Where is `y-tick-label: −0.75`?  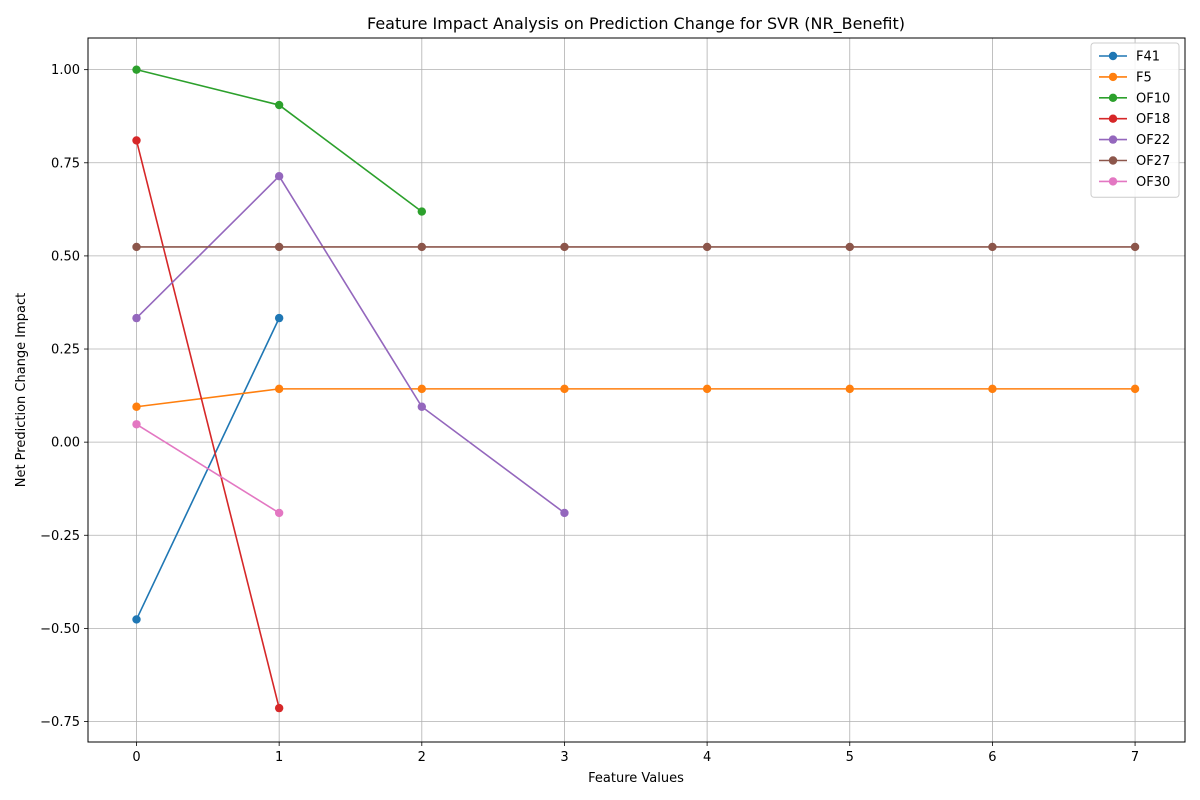
y-tick-label: −0.75 is located at coordinates (60, 722).